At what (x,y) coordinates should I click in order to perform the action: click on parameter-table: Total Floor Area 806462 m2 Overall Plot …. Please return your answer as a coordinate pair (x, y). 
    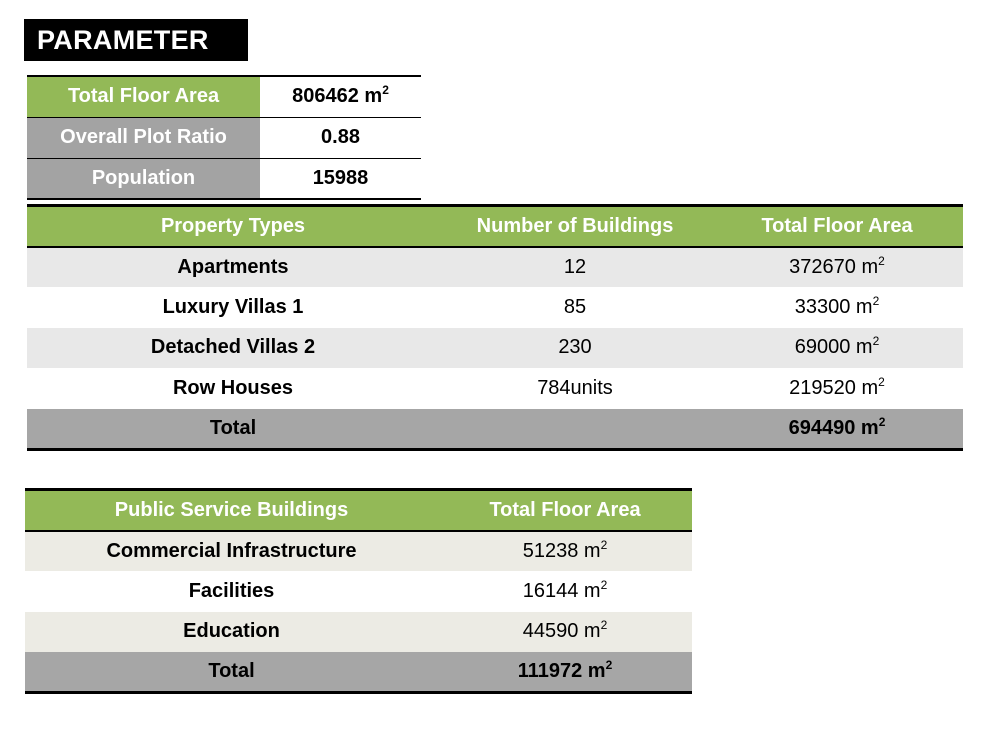
    Looking at the image, I should click on (224, 137).